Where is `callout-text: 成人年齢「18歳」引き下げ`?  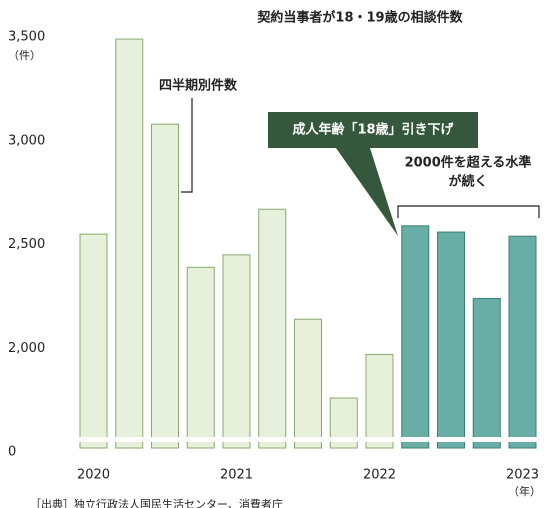 callout-text: 成人年齢「18歳」引き下げ is located at coordinates (373, 130).